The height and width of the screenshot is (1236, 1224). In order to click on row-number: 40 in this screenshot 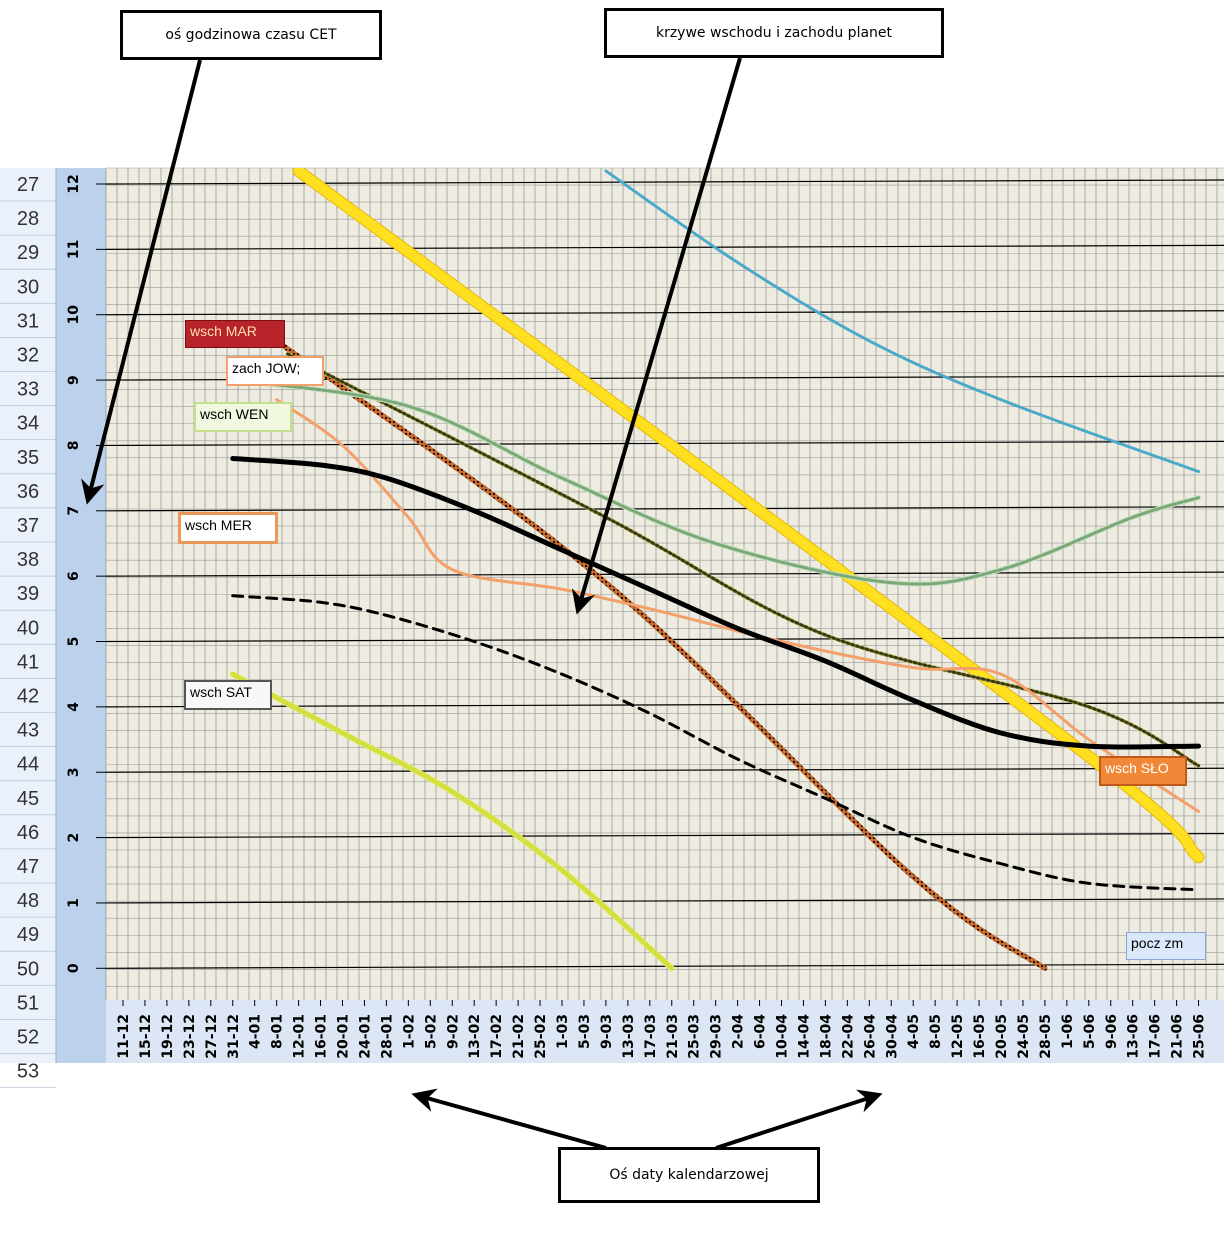, I will do `click(28, 628)`.